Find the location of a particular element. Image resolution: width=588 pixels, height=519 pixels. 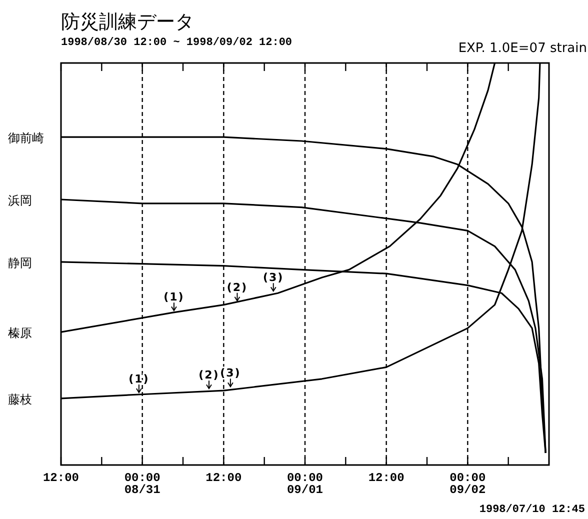

text: EXP. 1.0E=07 strain is located at coordinates (522, 48).